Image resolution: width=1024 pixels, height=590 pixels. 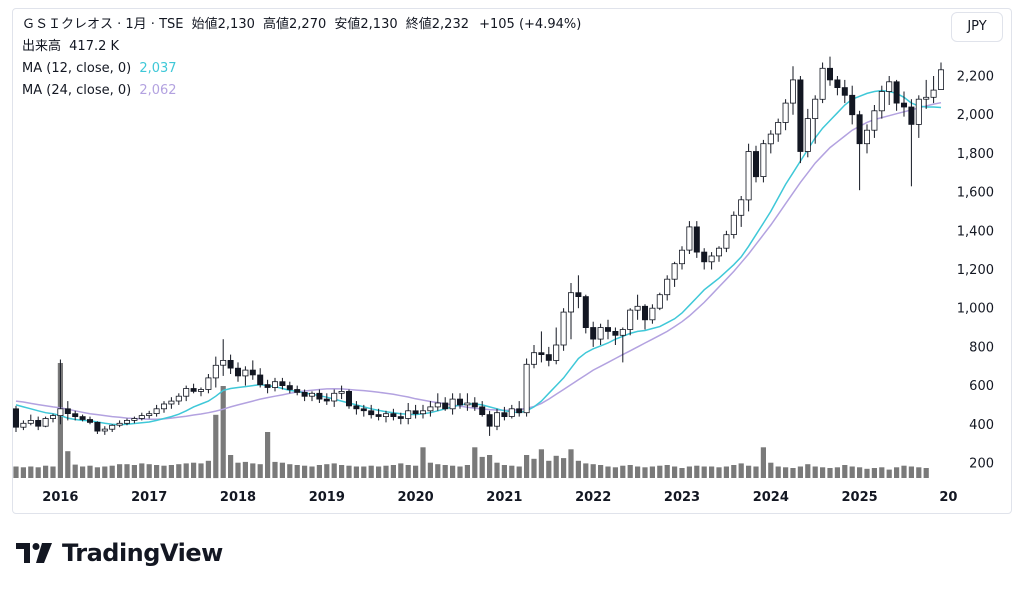 I want to click on ma12-value: 2,037, so click(x=158, y=68).